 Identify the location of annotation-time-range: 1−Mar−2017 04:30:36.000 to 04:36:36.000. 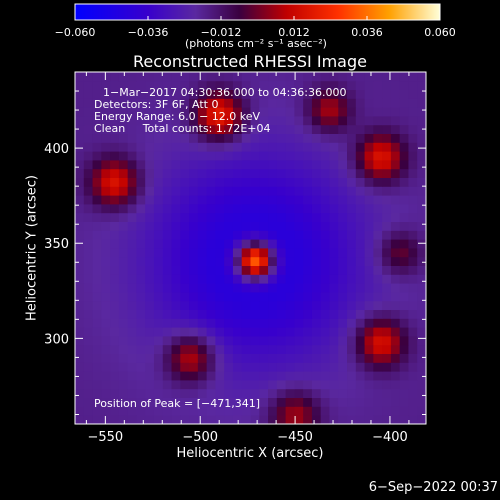
(225, 92).